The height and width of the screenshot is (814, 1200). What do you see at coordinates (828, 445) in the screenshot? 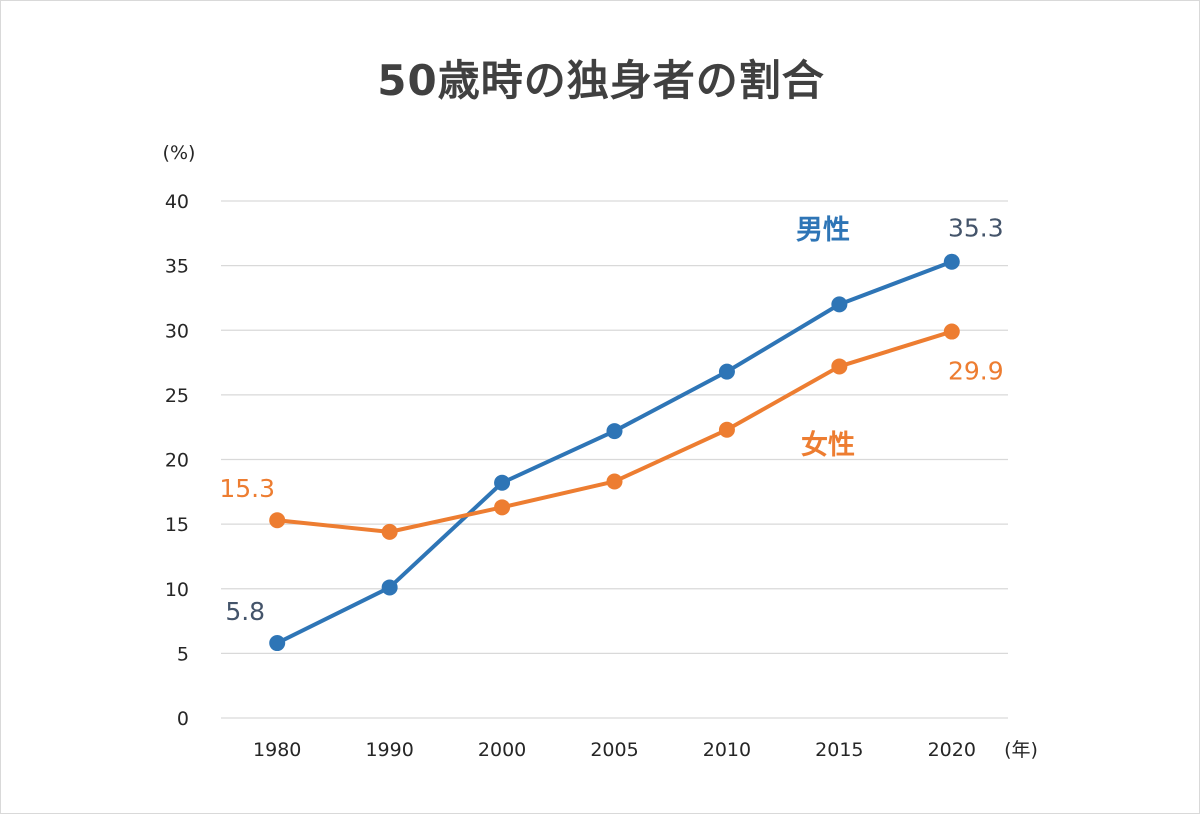
I see `series-name-label: 女性` at bounding box center [828, 445].